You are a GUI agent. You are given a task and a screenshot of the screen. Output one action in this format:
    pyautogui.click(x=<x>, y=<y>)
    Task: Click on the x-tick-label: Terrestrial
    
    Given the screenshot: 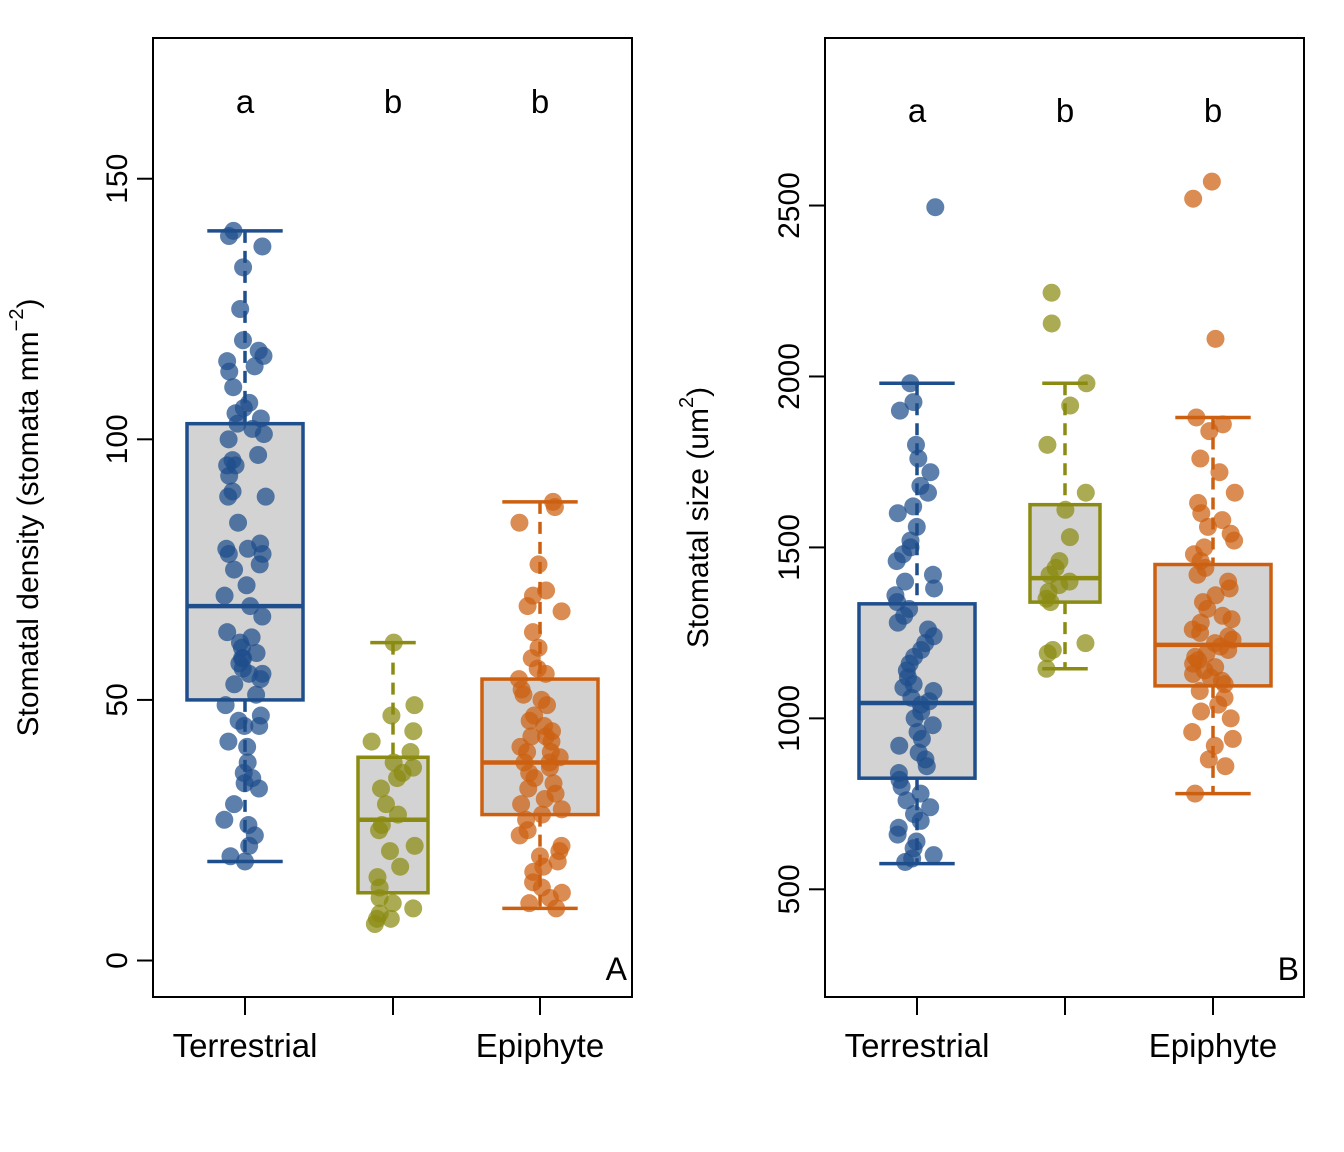 What is the action you would take?
    pyautogui.click(x=917, y=1045)
    